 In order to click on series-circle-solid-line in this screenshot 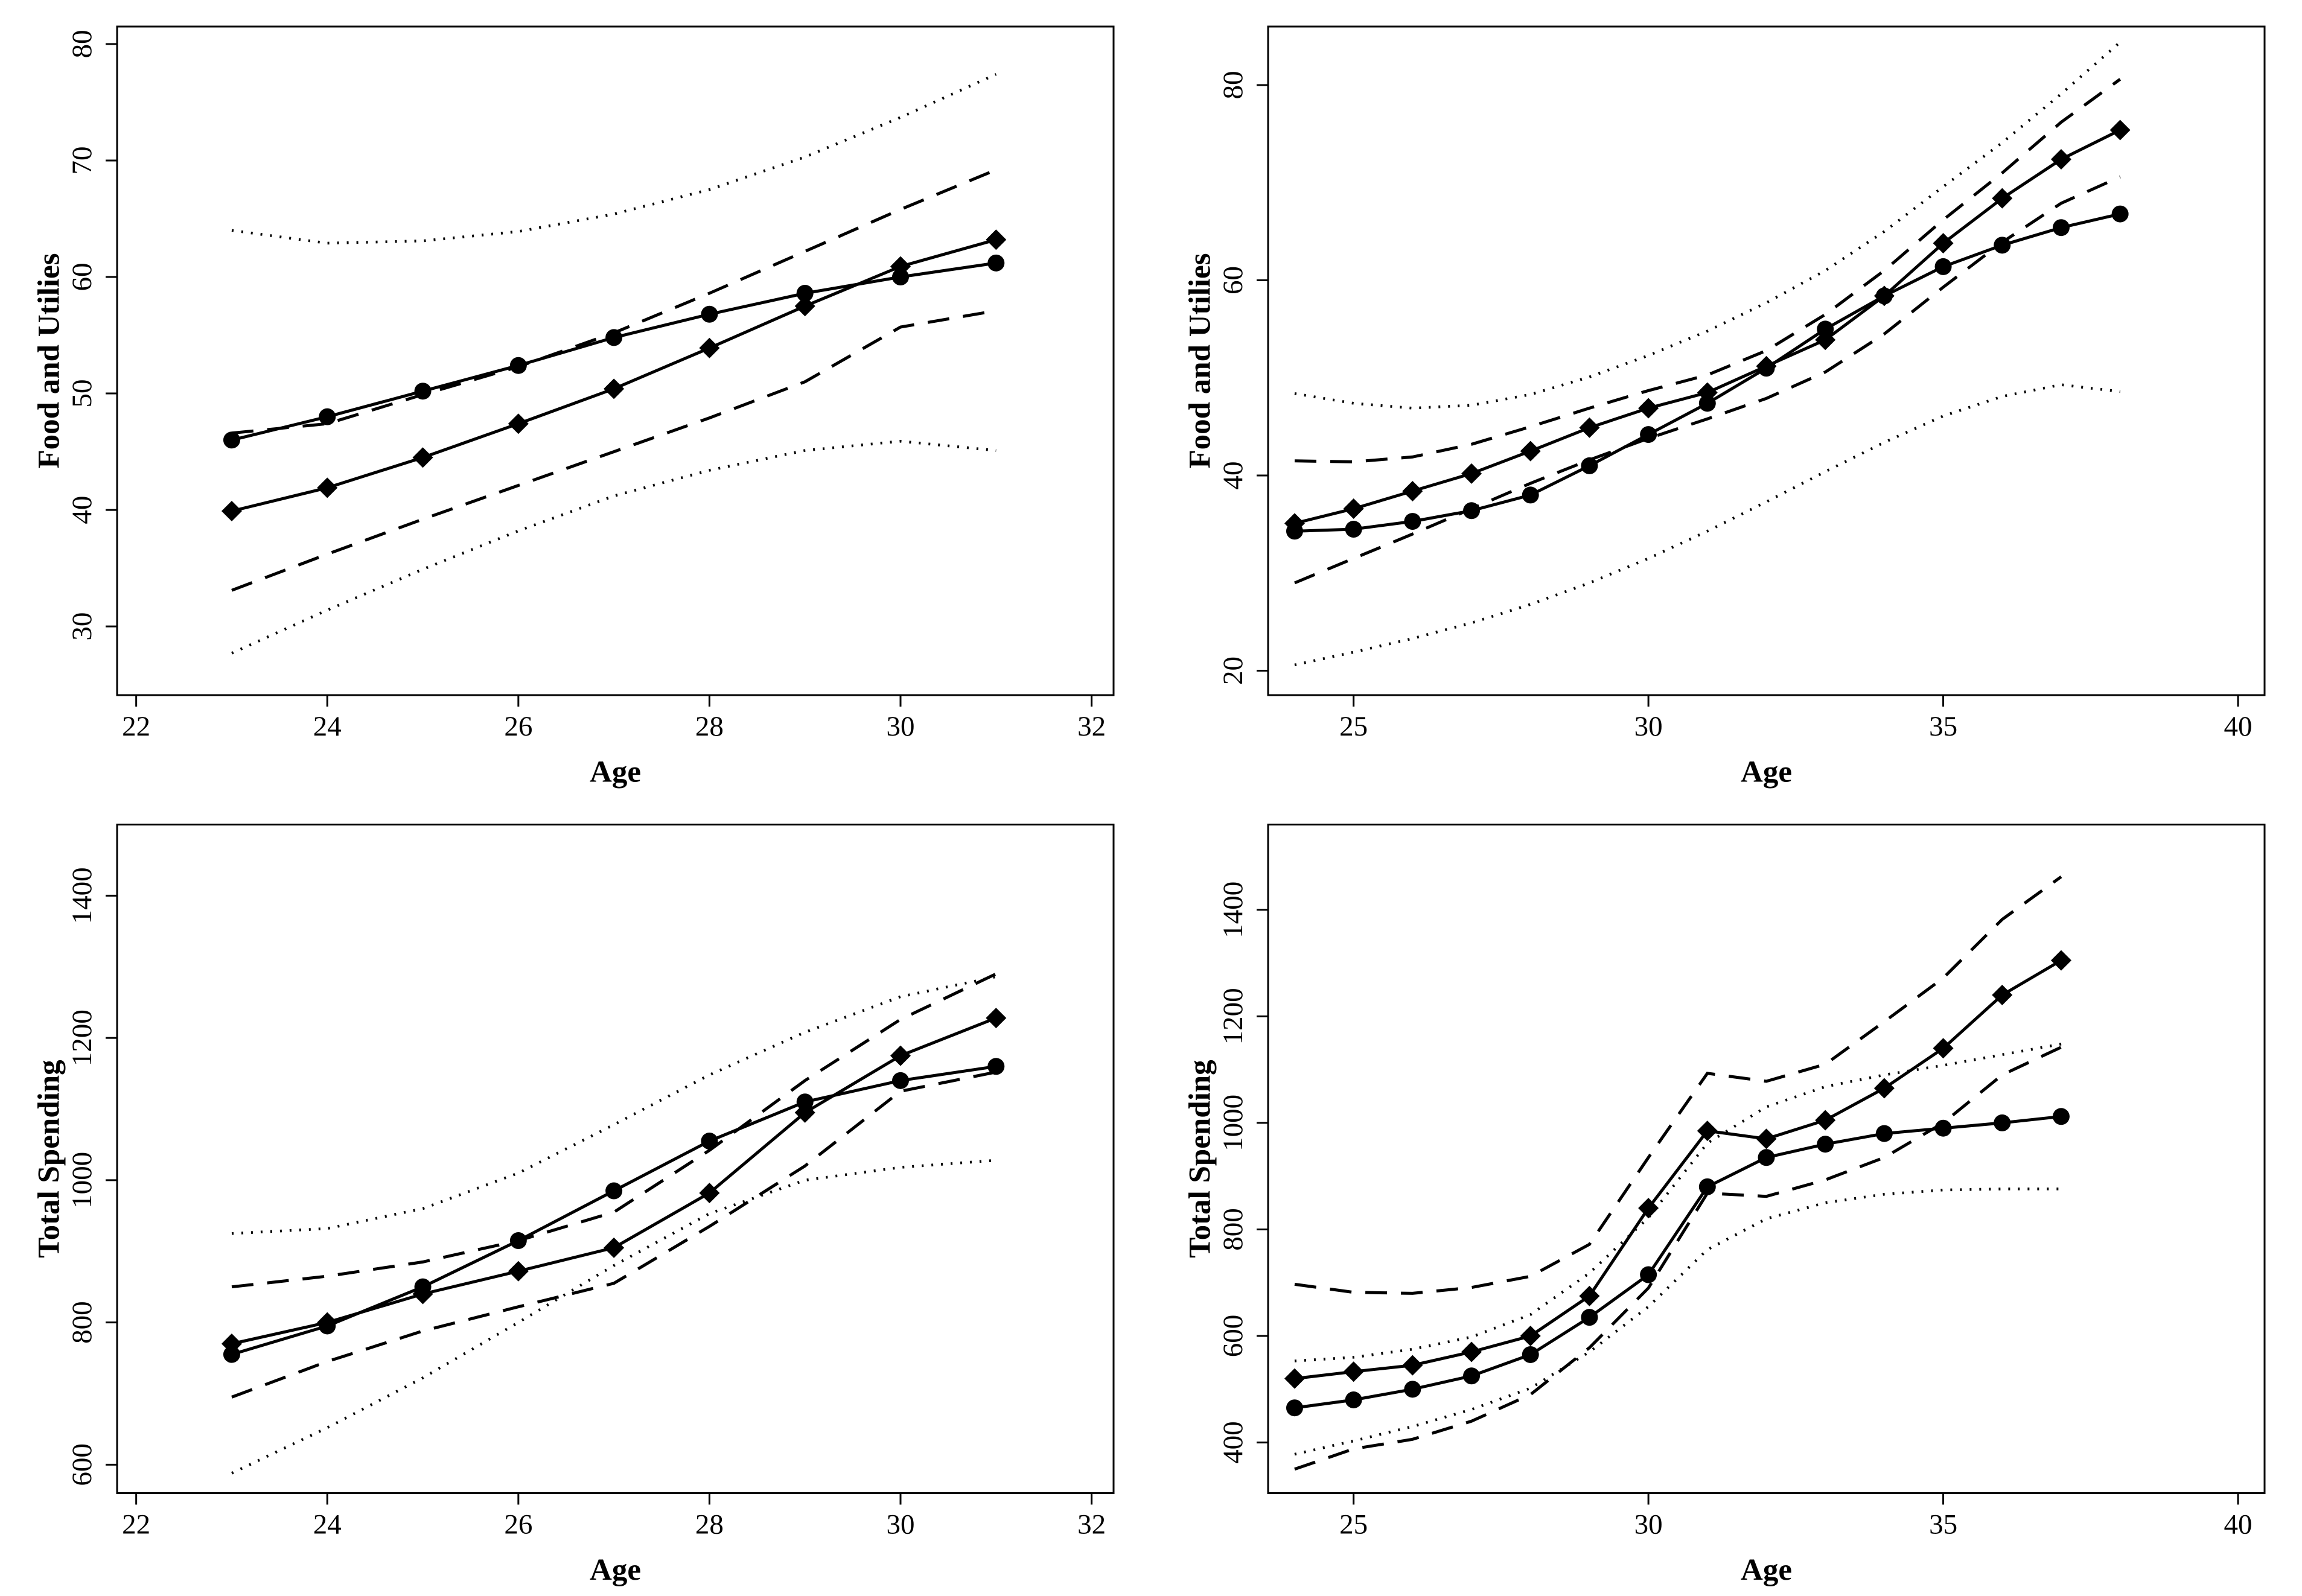, I will do `click(1678, 1262)`.